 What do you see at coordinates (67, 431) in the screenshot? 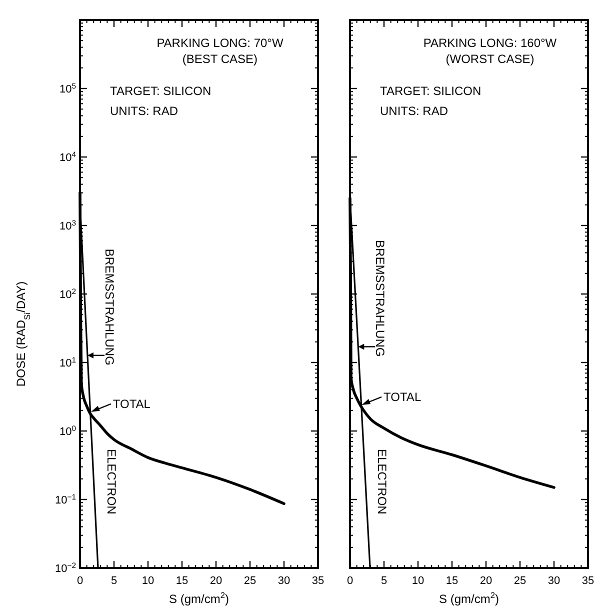
I see `y-tick-label: 10$^{0}$` at bounding box center [67, 431].